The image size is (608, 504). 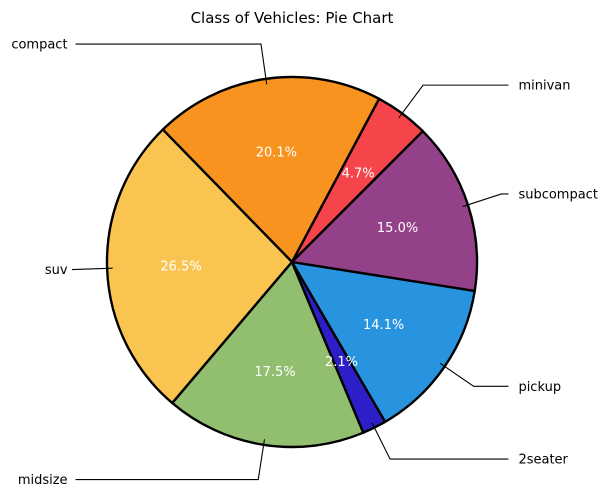 What do you see at coordinates (474, 374) in the screenshot?
I see `leader-line-pickup` at bounding box center [474, 374].